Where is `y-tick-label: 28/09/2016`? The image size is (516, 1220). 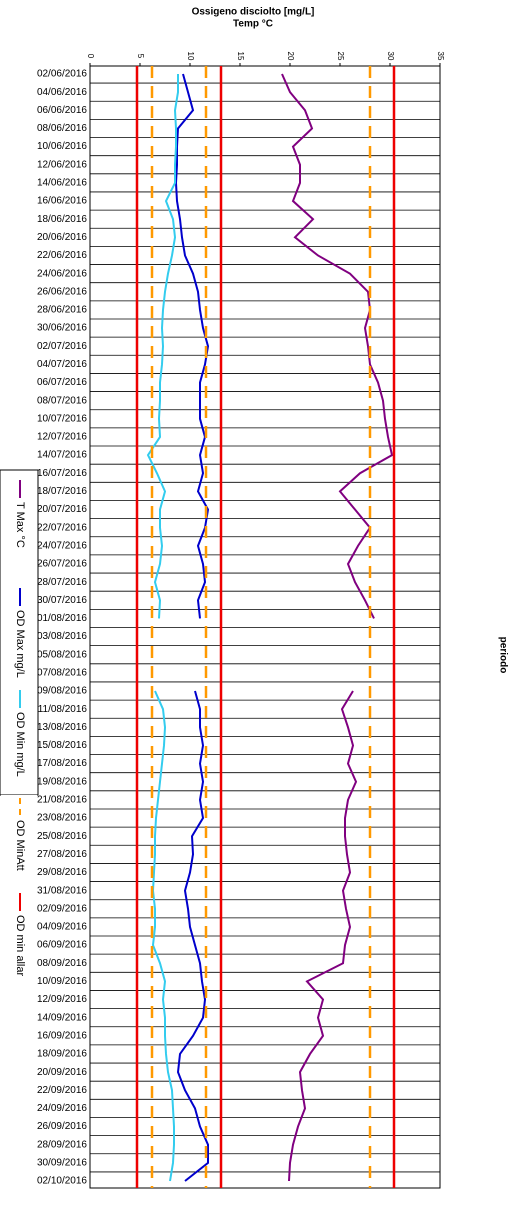
y-tick-label: 28/09/2016 is located at coordinates (62, 1144).